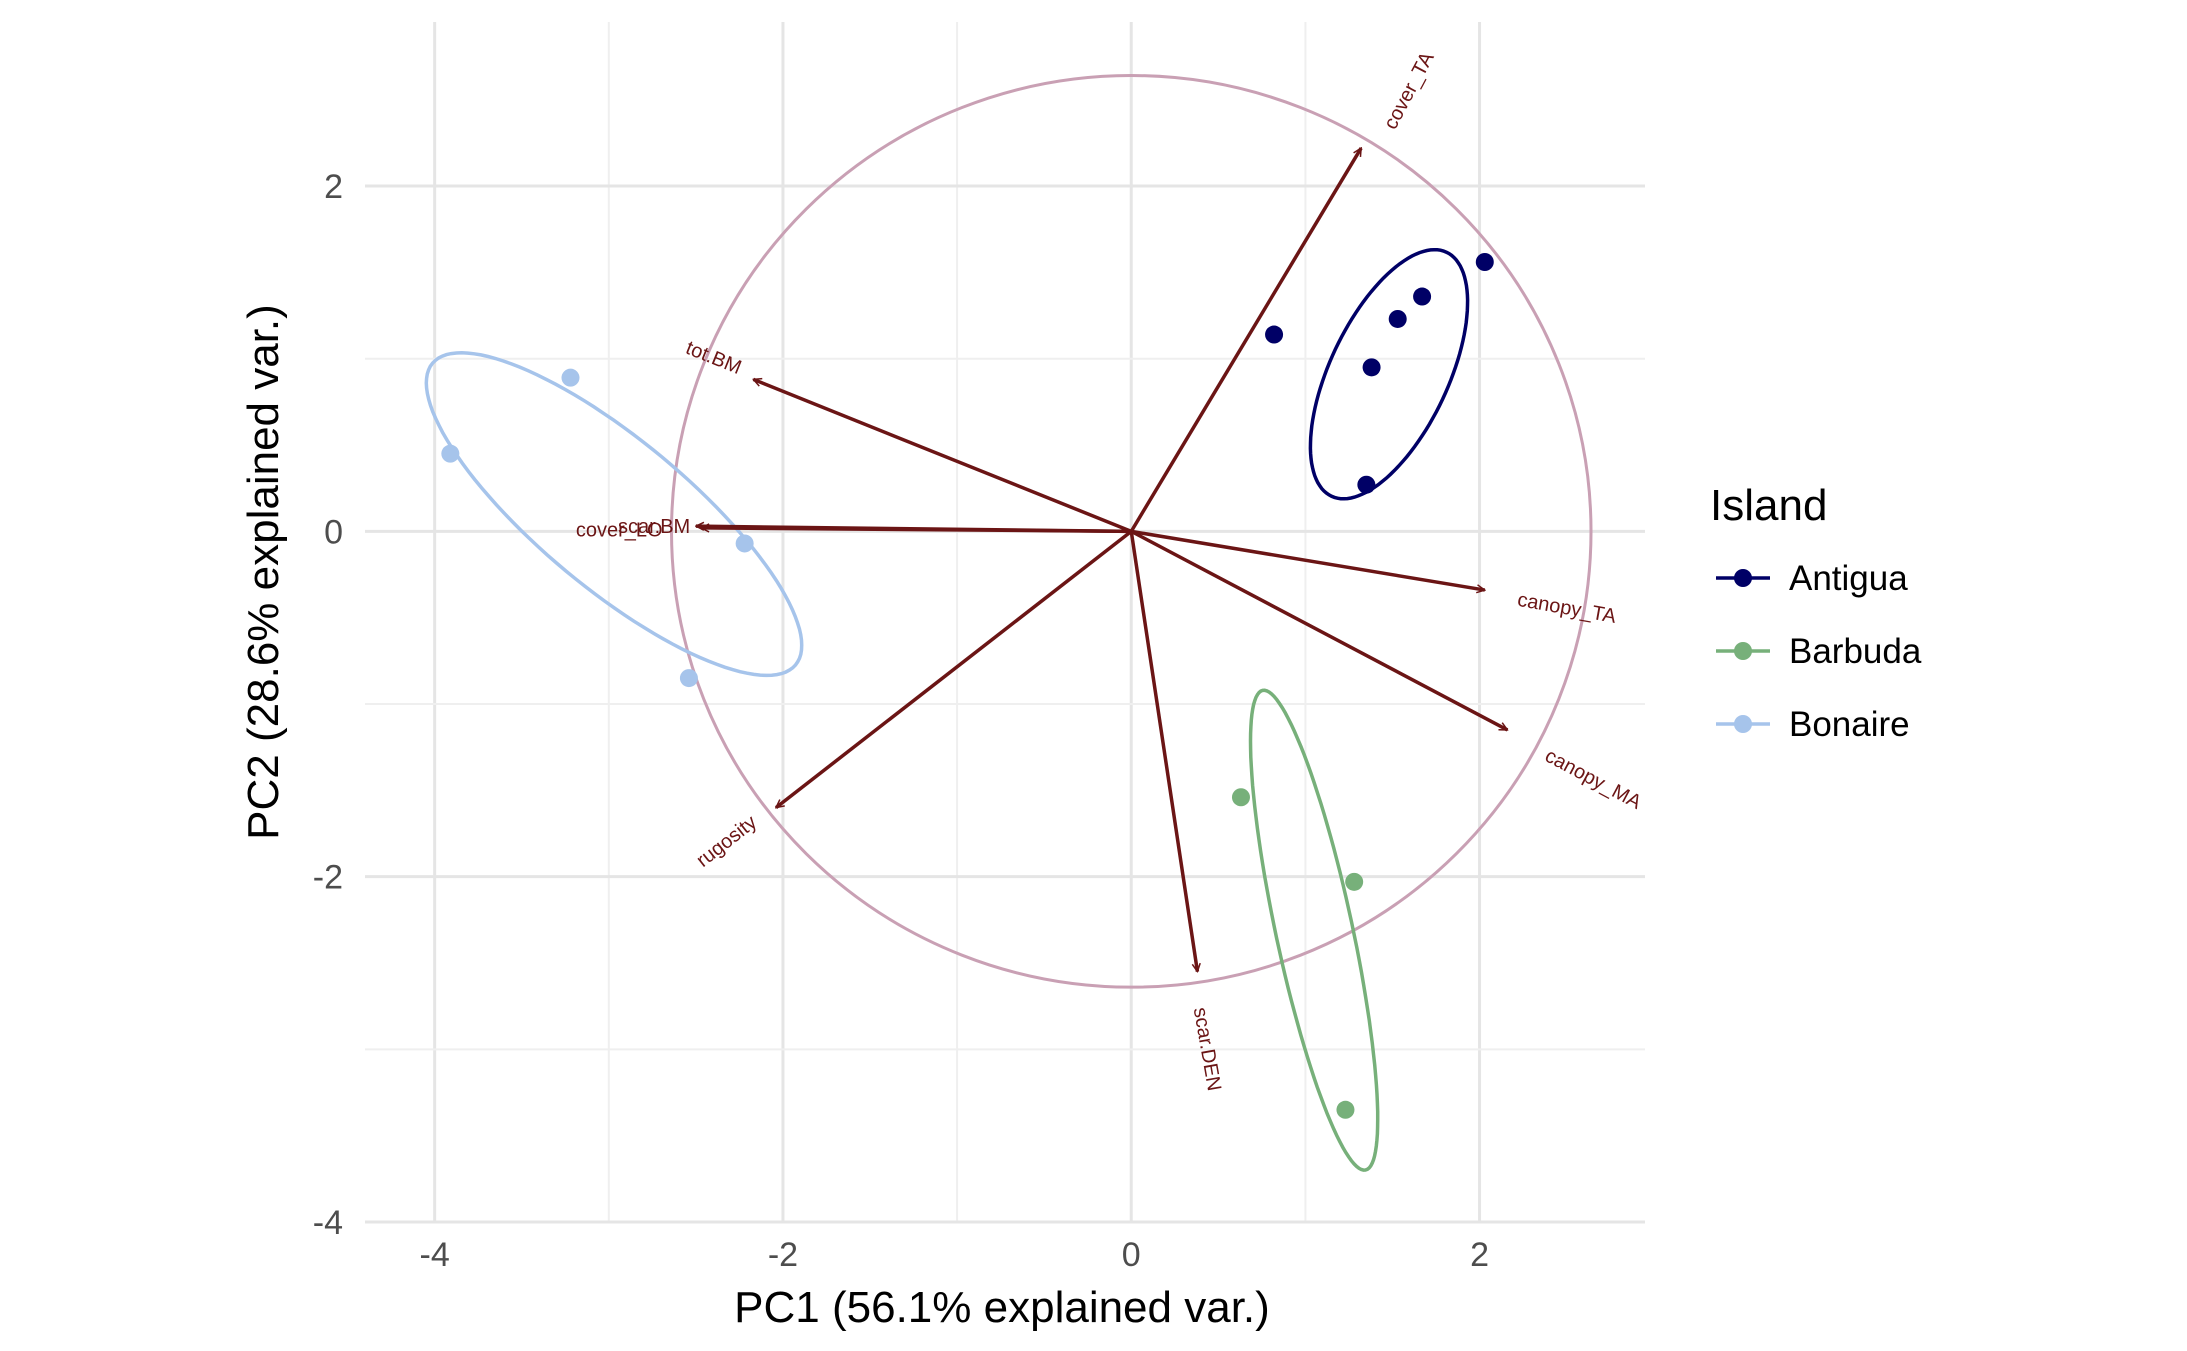 Image resolution: width=2187 pixels, height=1351 pixels. Describe the element at coordinates (654, 527) in the screenshot. I see `loading-label-scar.BM: scar.BM` at that location.